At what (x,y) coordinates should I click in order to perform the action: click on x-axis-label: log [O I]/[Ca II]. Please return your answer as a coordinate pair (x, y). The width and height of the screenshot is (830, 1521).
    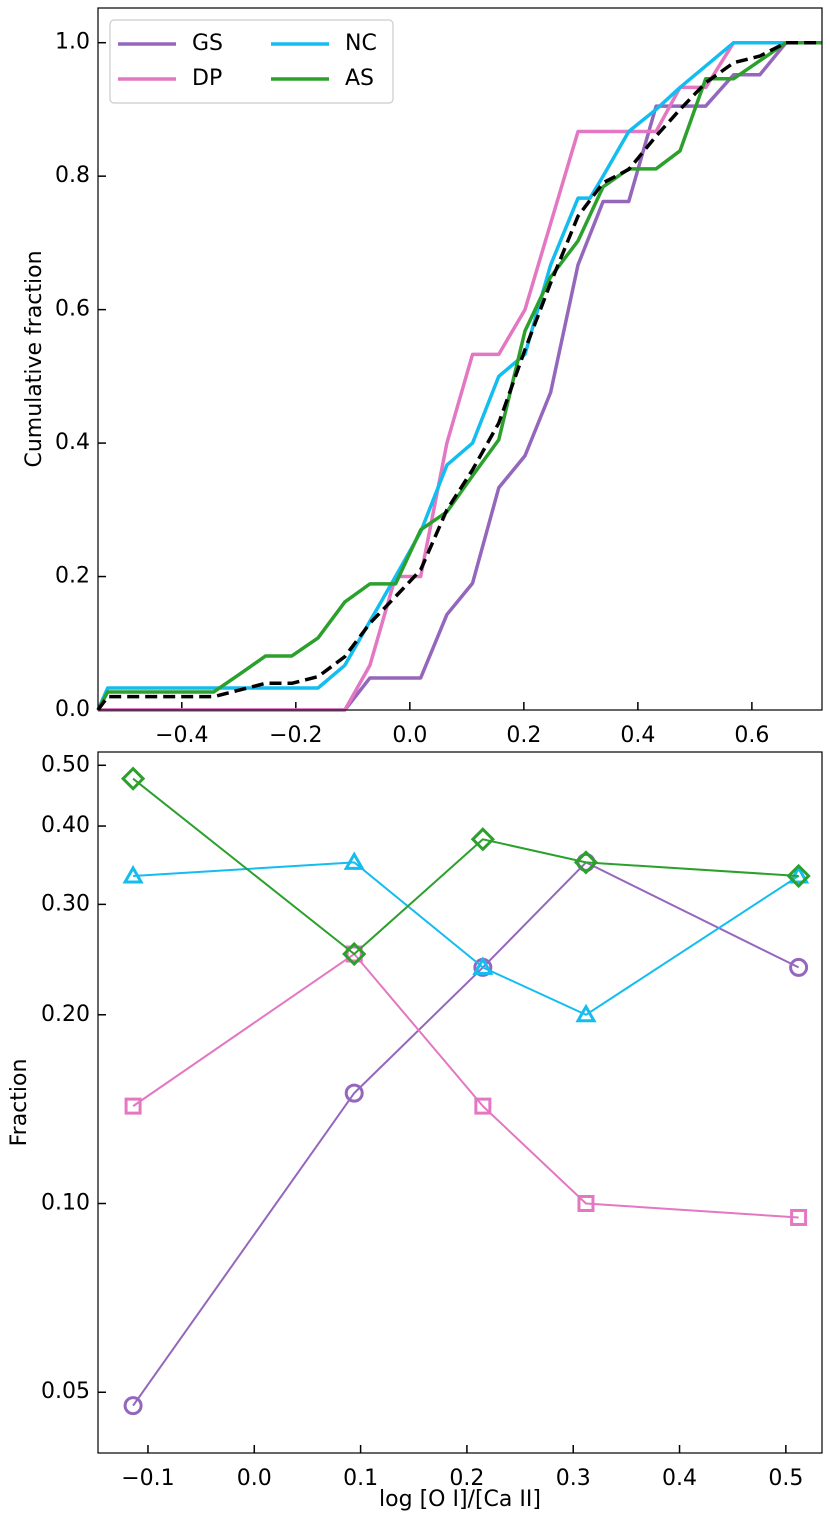
    Looking at the image, I should click on (460, 1499).